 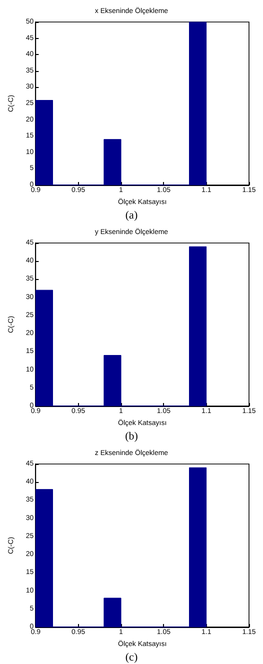 I want to click on text: (a), so click(x=131, y=216).